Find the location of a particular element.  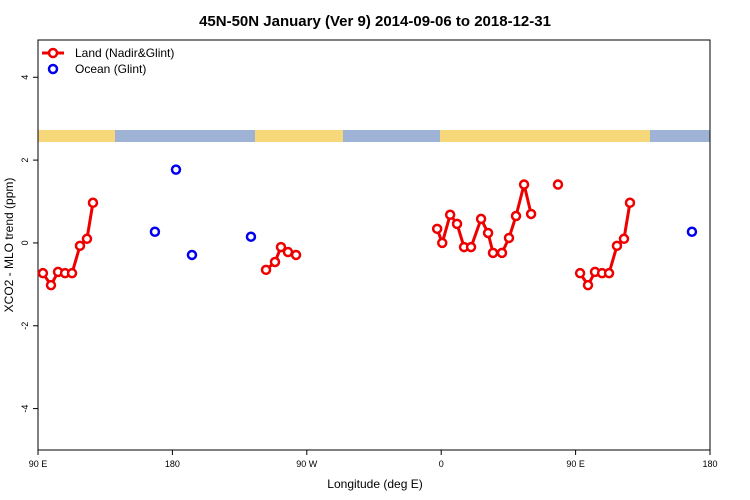

y-tick-label: 0 is located at coordinates (25, 242).